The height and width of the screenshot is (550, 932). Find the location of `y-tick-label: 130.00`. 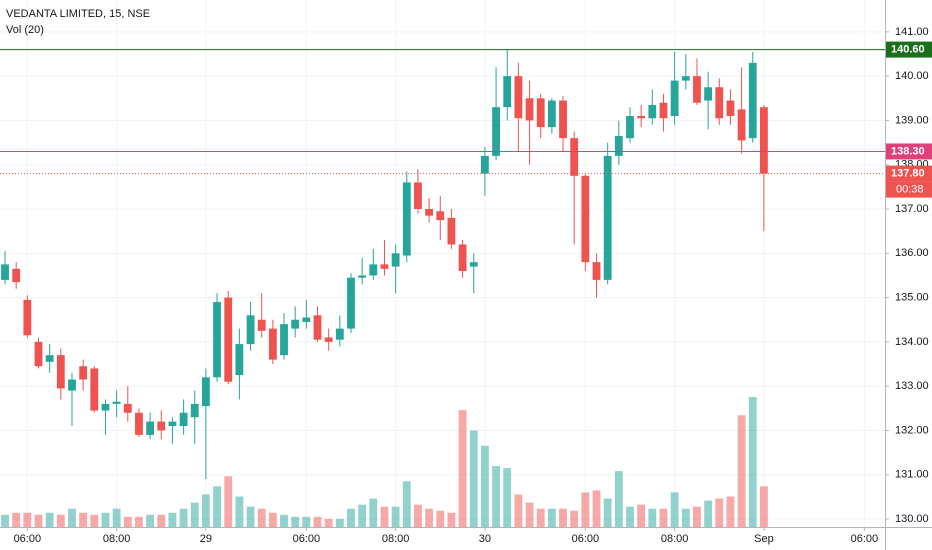

y-tick-label: 130.00 is located at coordinates (912, 519).